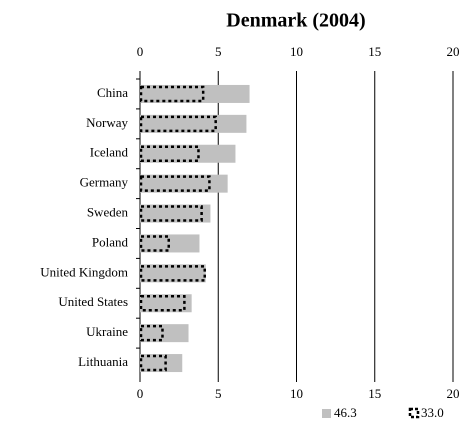 This screenshot has width=462, height=423. I want to click on y-tick-label: Poland, so click(110, 241).